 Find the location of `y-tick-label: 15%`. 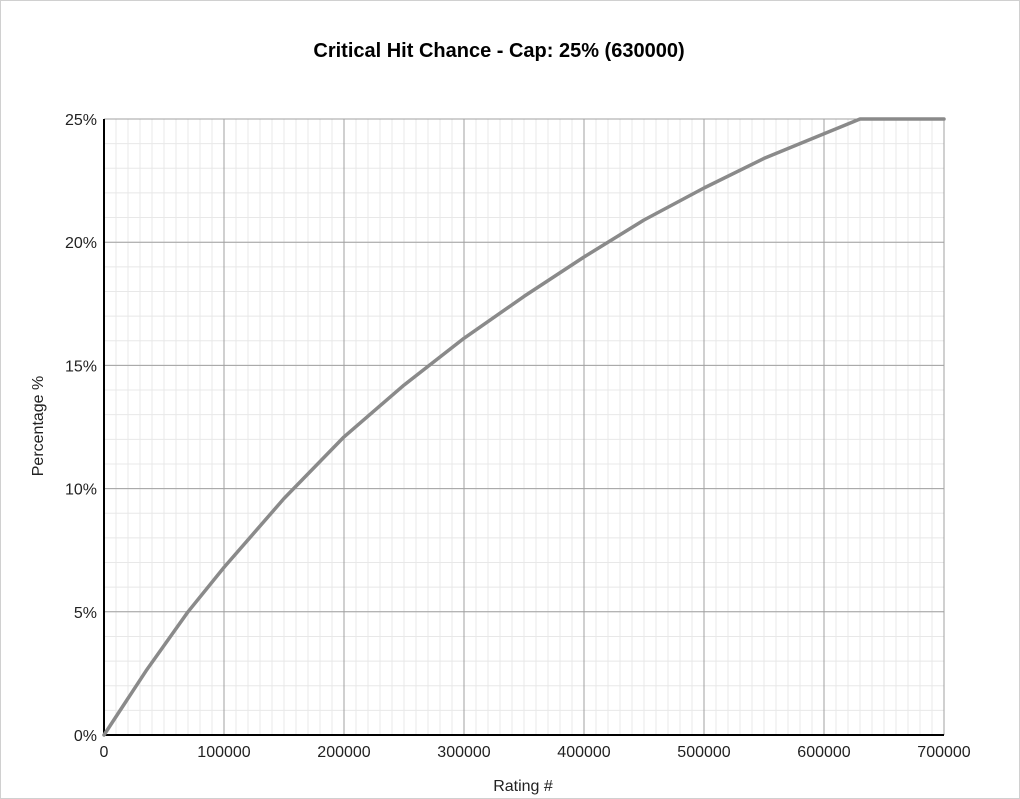

y-tick-label: 15% is located at coordinates (81, 366).